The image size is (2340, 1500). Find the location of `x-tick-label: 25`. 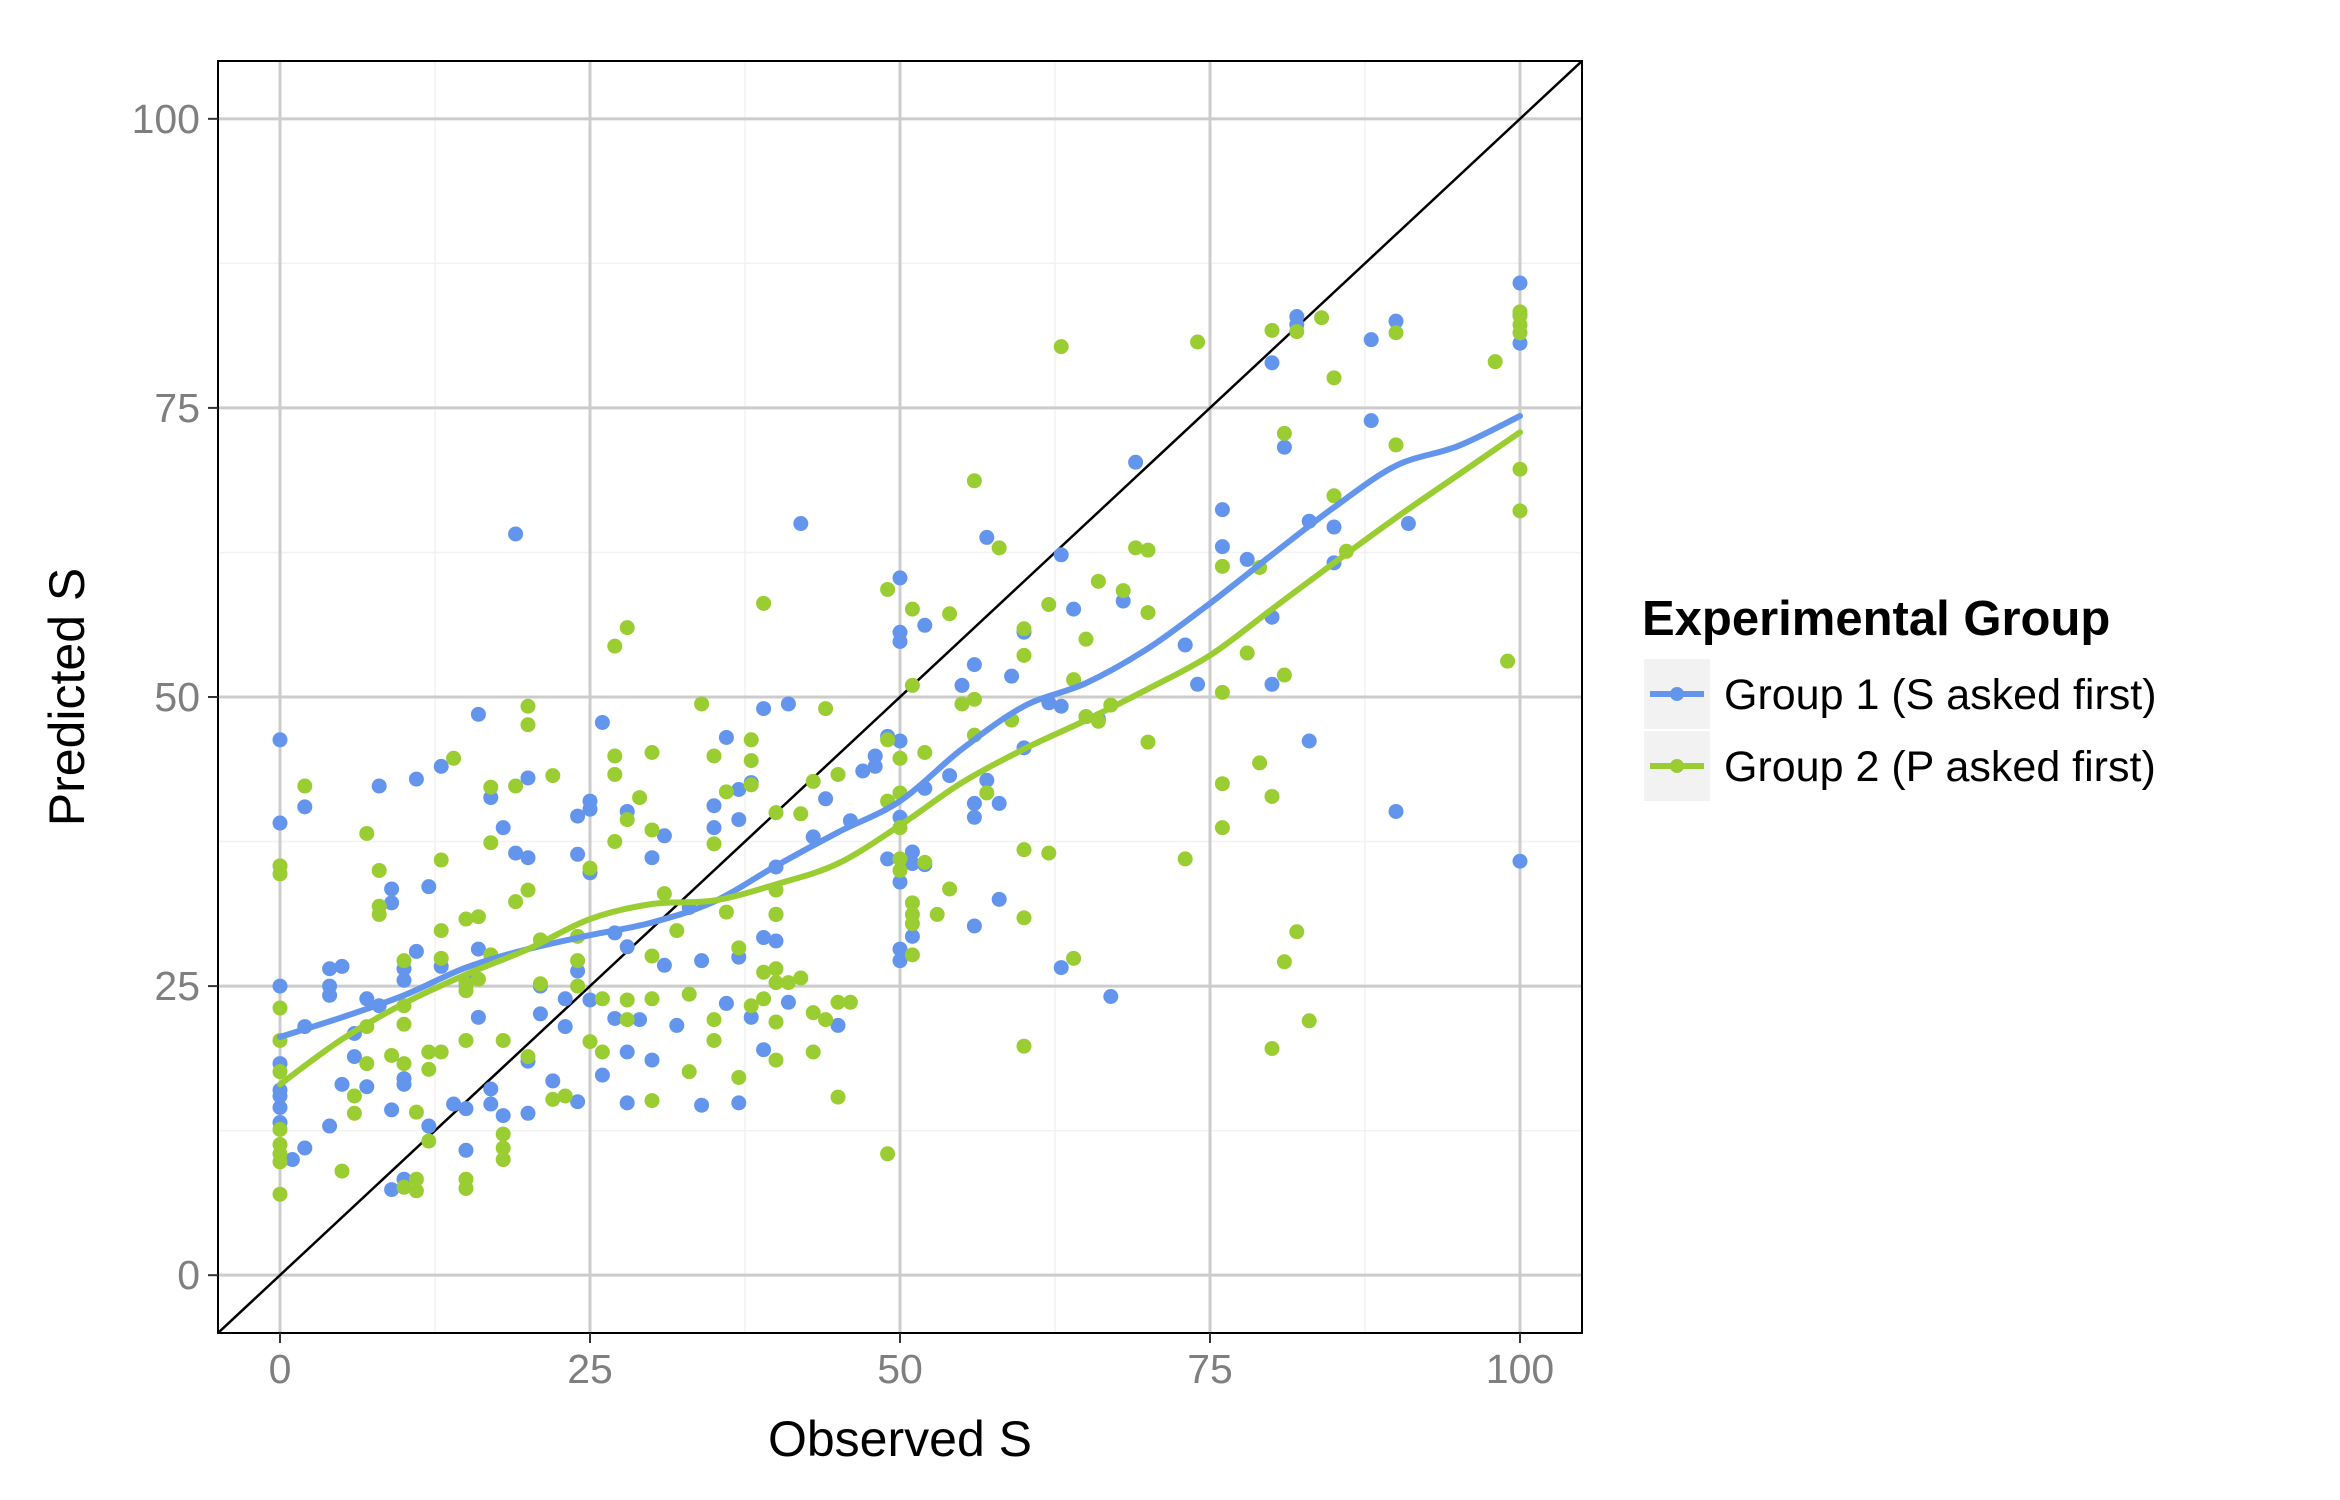

x-tick-label: 25 is located at coordinates (590, 1369).